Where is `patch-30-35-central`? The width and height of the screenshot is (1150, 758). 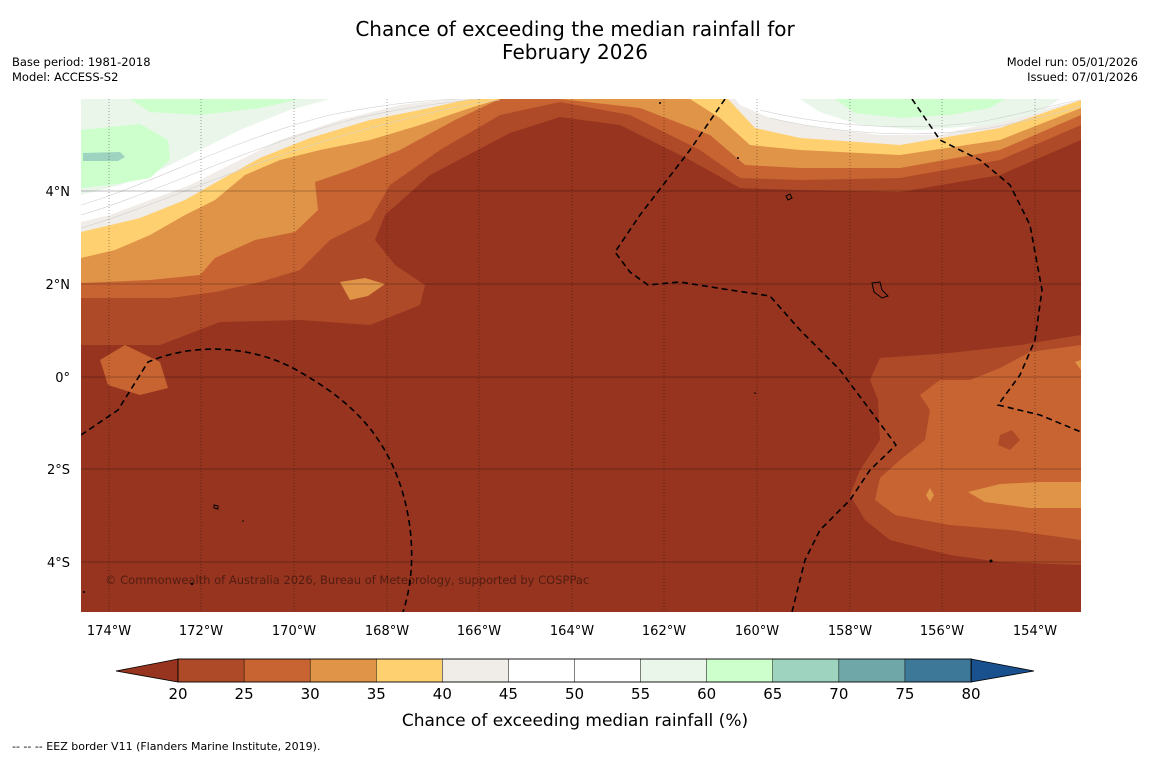 patch-30-35-central is located at coordinates (362, 289).